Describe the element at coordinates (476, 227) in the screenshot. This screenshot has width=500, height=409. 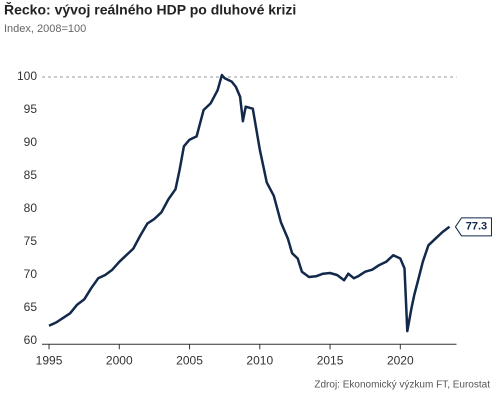
I see `end-label: 77.3` at that location.